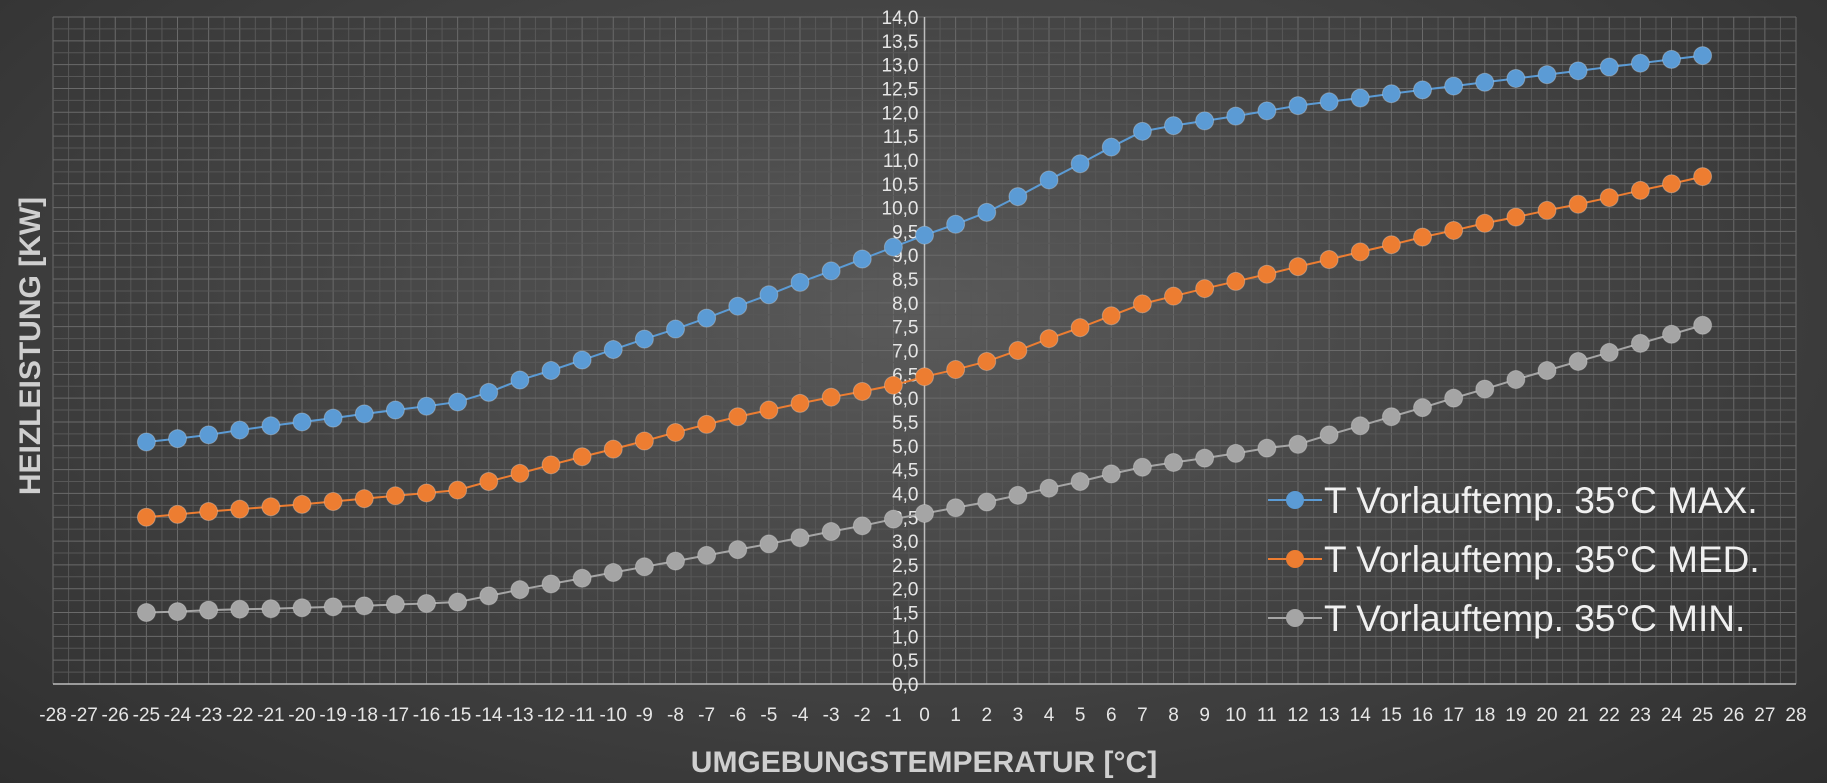 This screenshot has width=1827, height=783. Describe the element at coordinates (1541, 500) in the screenshot. I see `legend-label: T Vorlauftemp. 35°C MAX.` at that location.